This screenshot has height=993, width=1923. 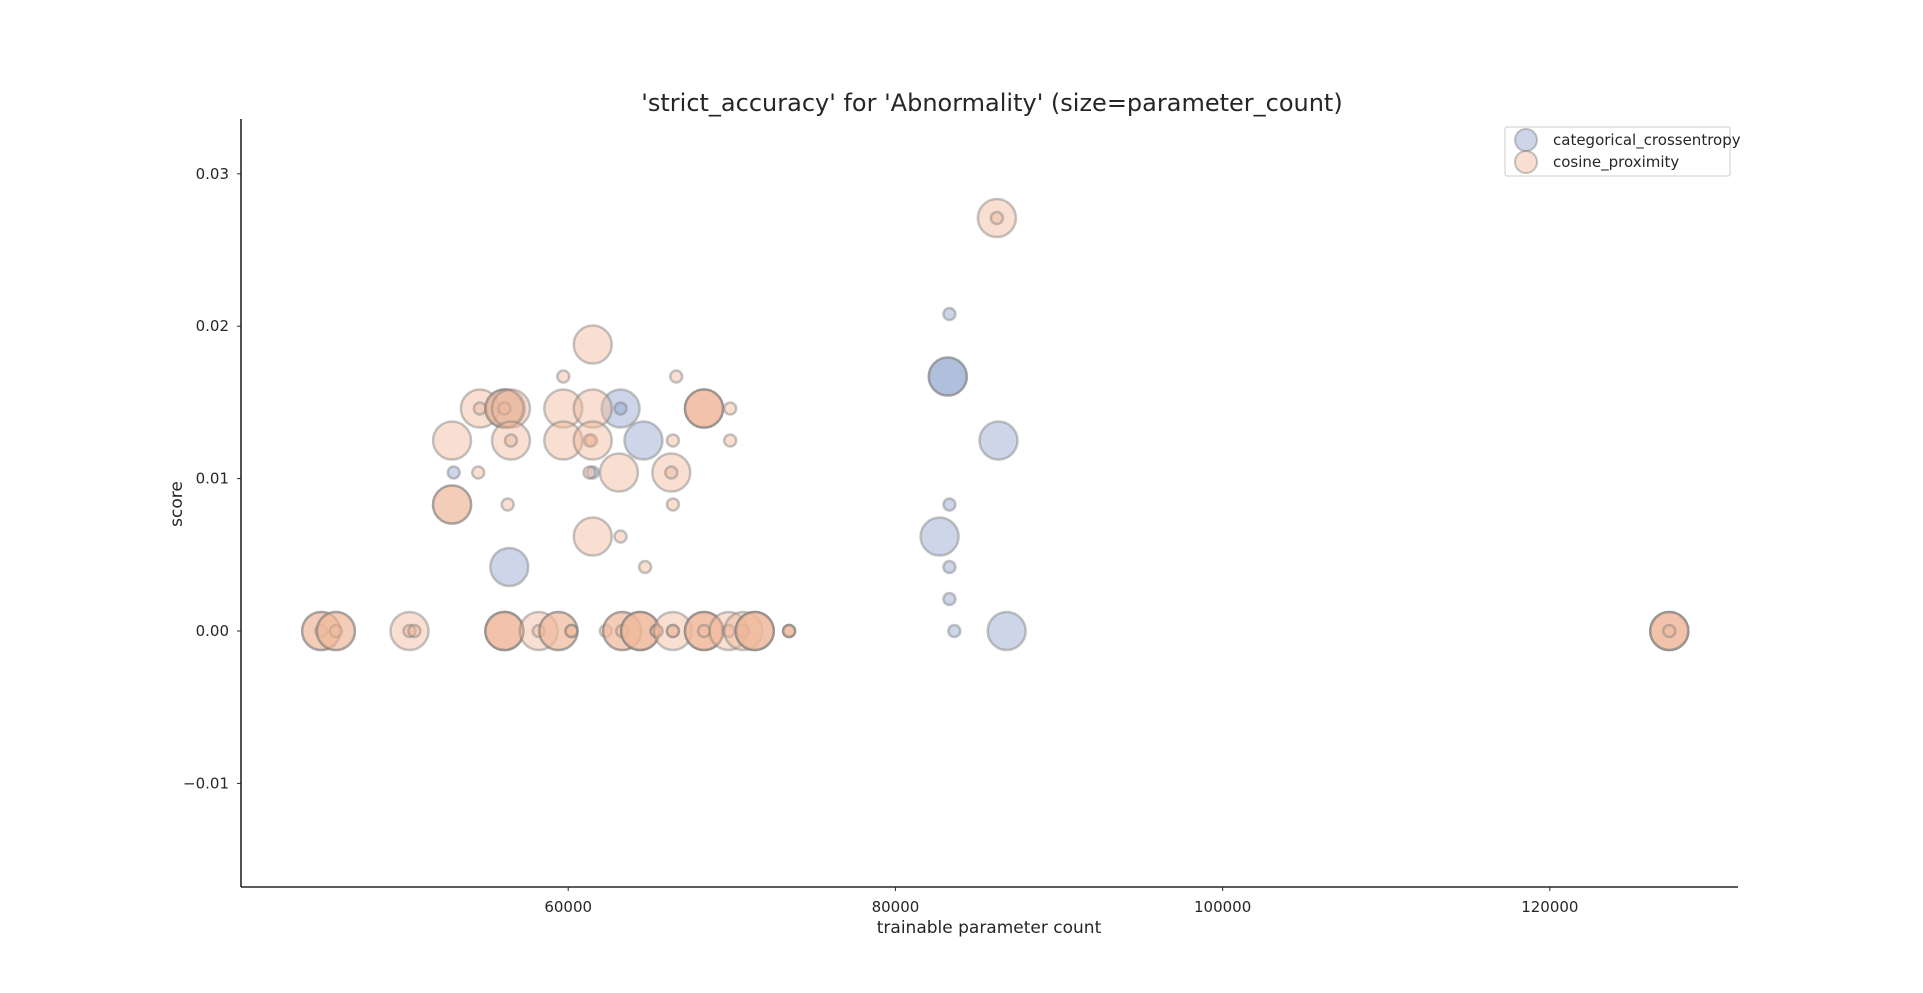 I want to click on x-axis-label: trainable parameter count, so click(x=989, y=928).